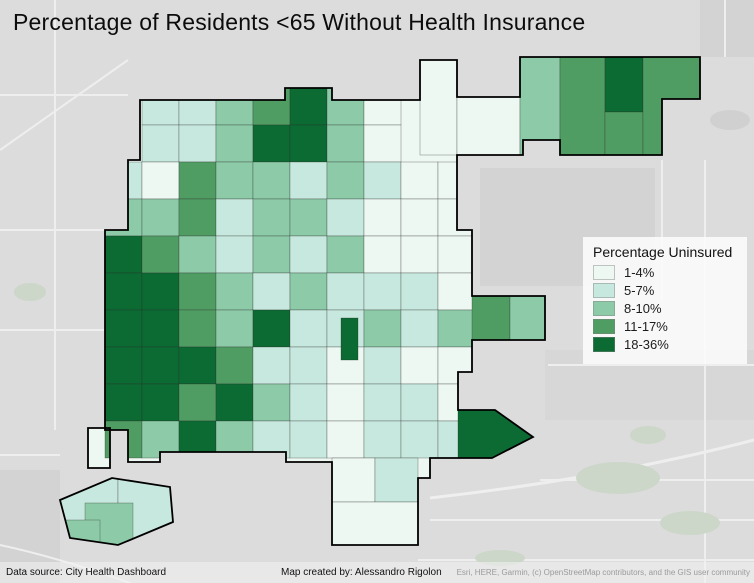 This screenshot has width=754, height=583. I want to click on data-source-text: Data source: City Health Dashboard, so click(86, 572).